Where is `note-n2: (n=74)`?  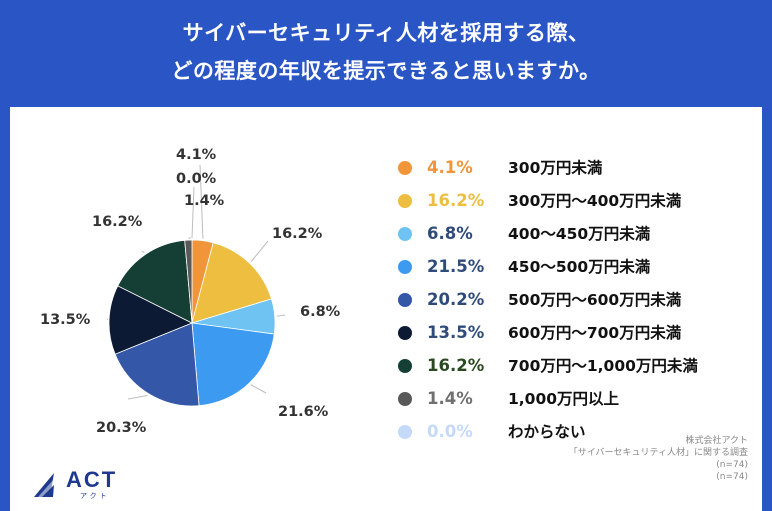
note-n2: (n=74) is located at coordinates (732, 477).